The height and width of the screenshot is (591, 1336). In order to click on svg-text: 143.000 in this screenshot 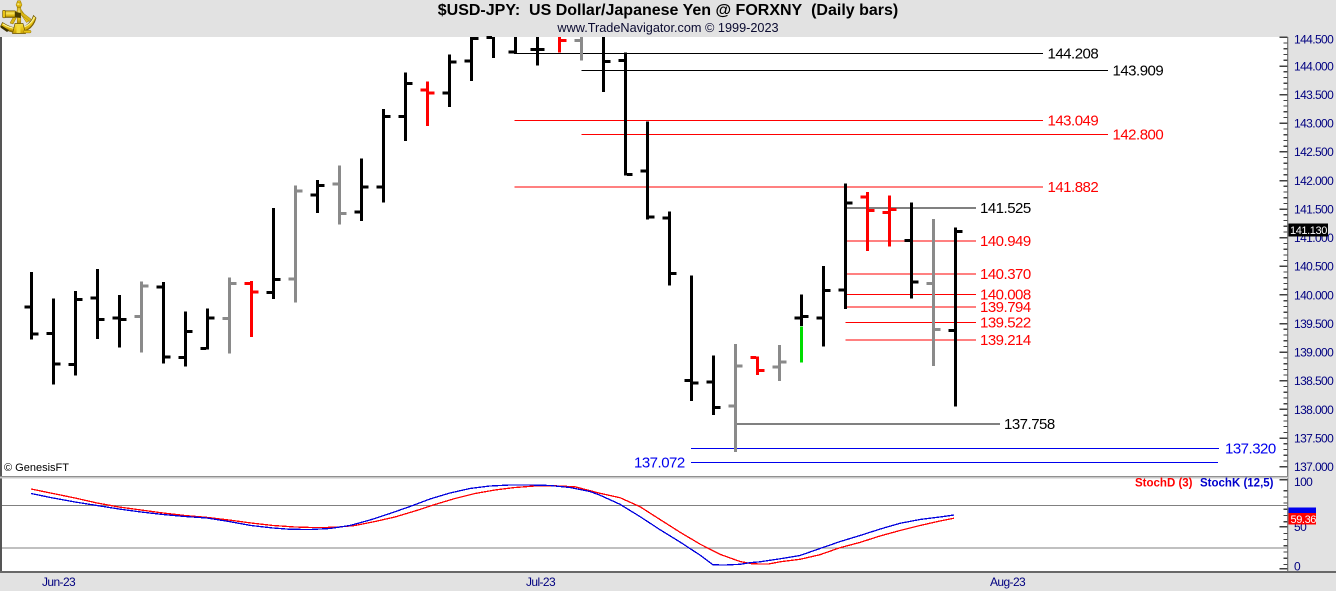, I will do `click(1314, 124)`.